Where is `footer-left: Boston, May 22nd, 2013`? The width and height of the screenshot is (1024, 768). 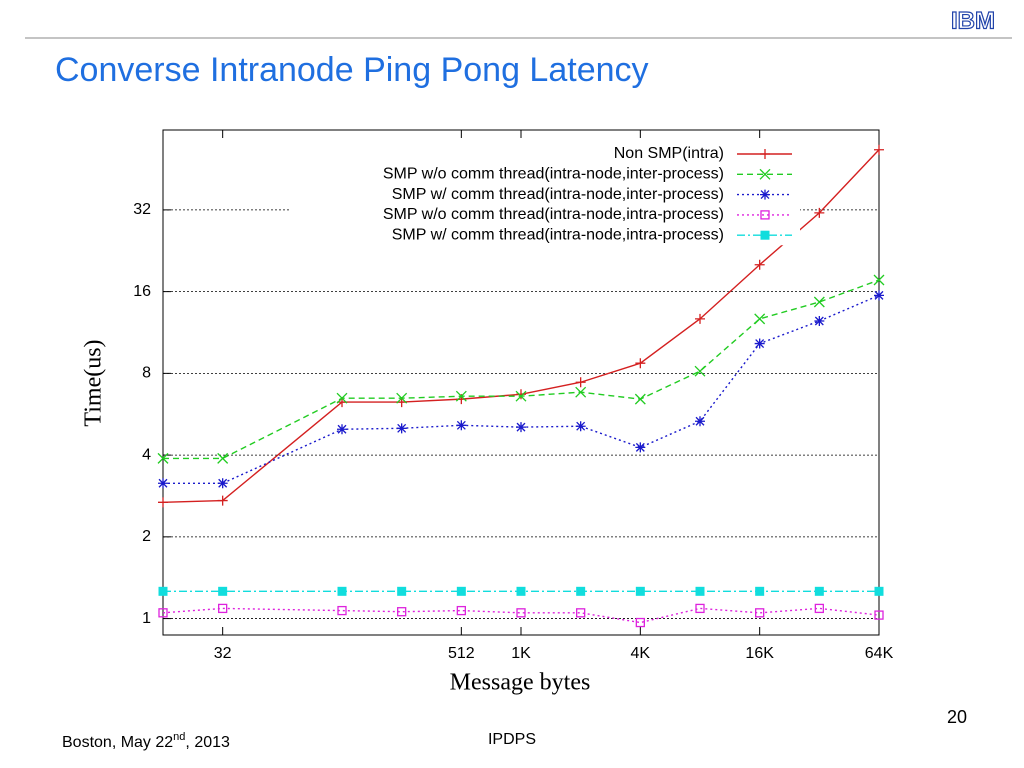 footer-left: Boston, May 22nd, 2013 is located at coordinates (146, 741).